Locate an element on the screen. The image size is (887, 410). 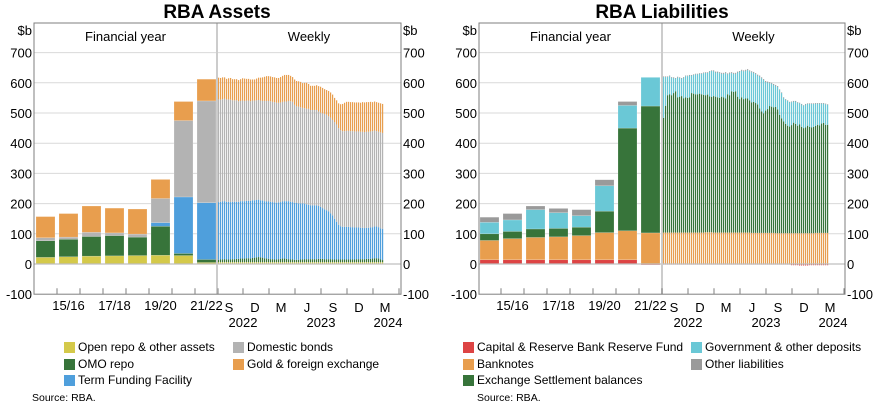
legend-label: Government & other deposits is located at coordinates (783, 347).